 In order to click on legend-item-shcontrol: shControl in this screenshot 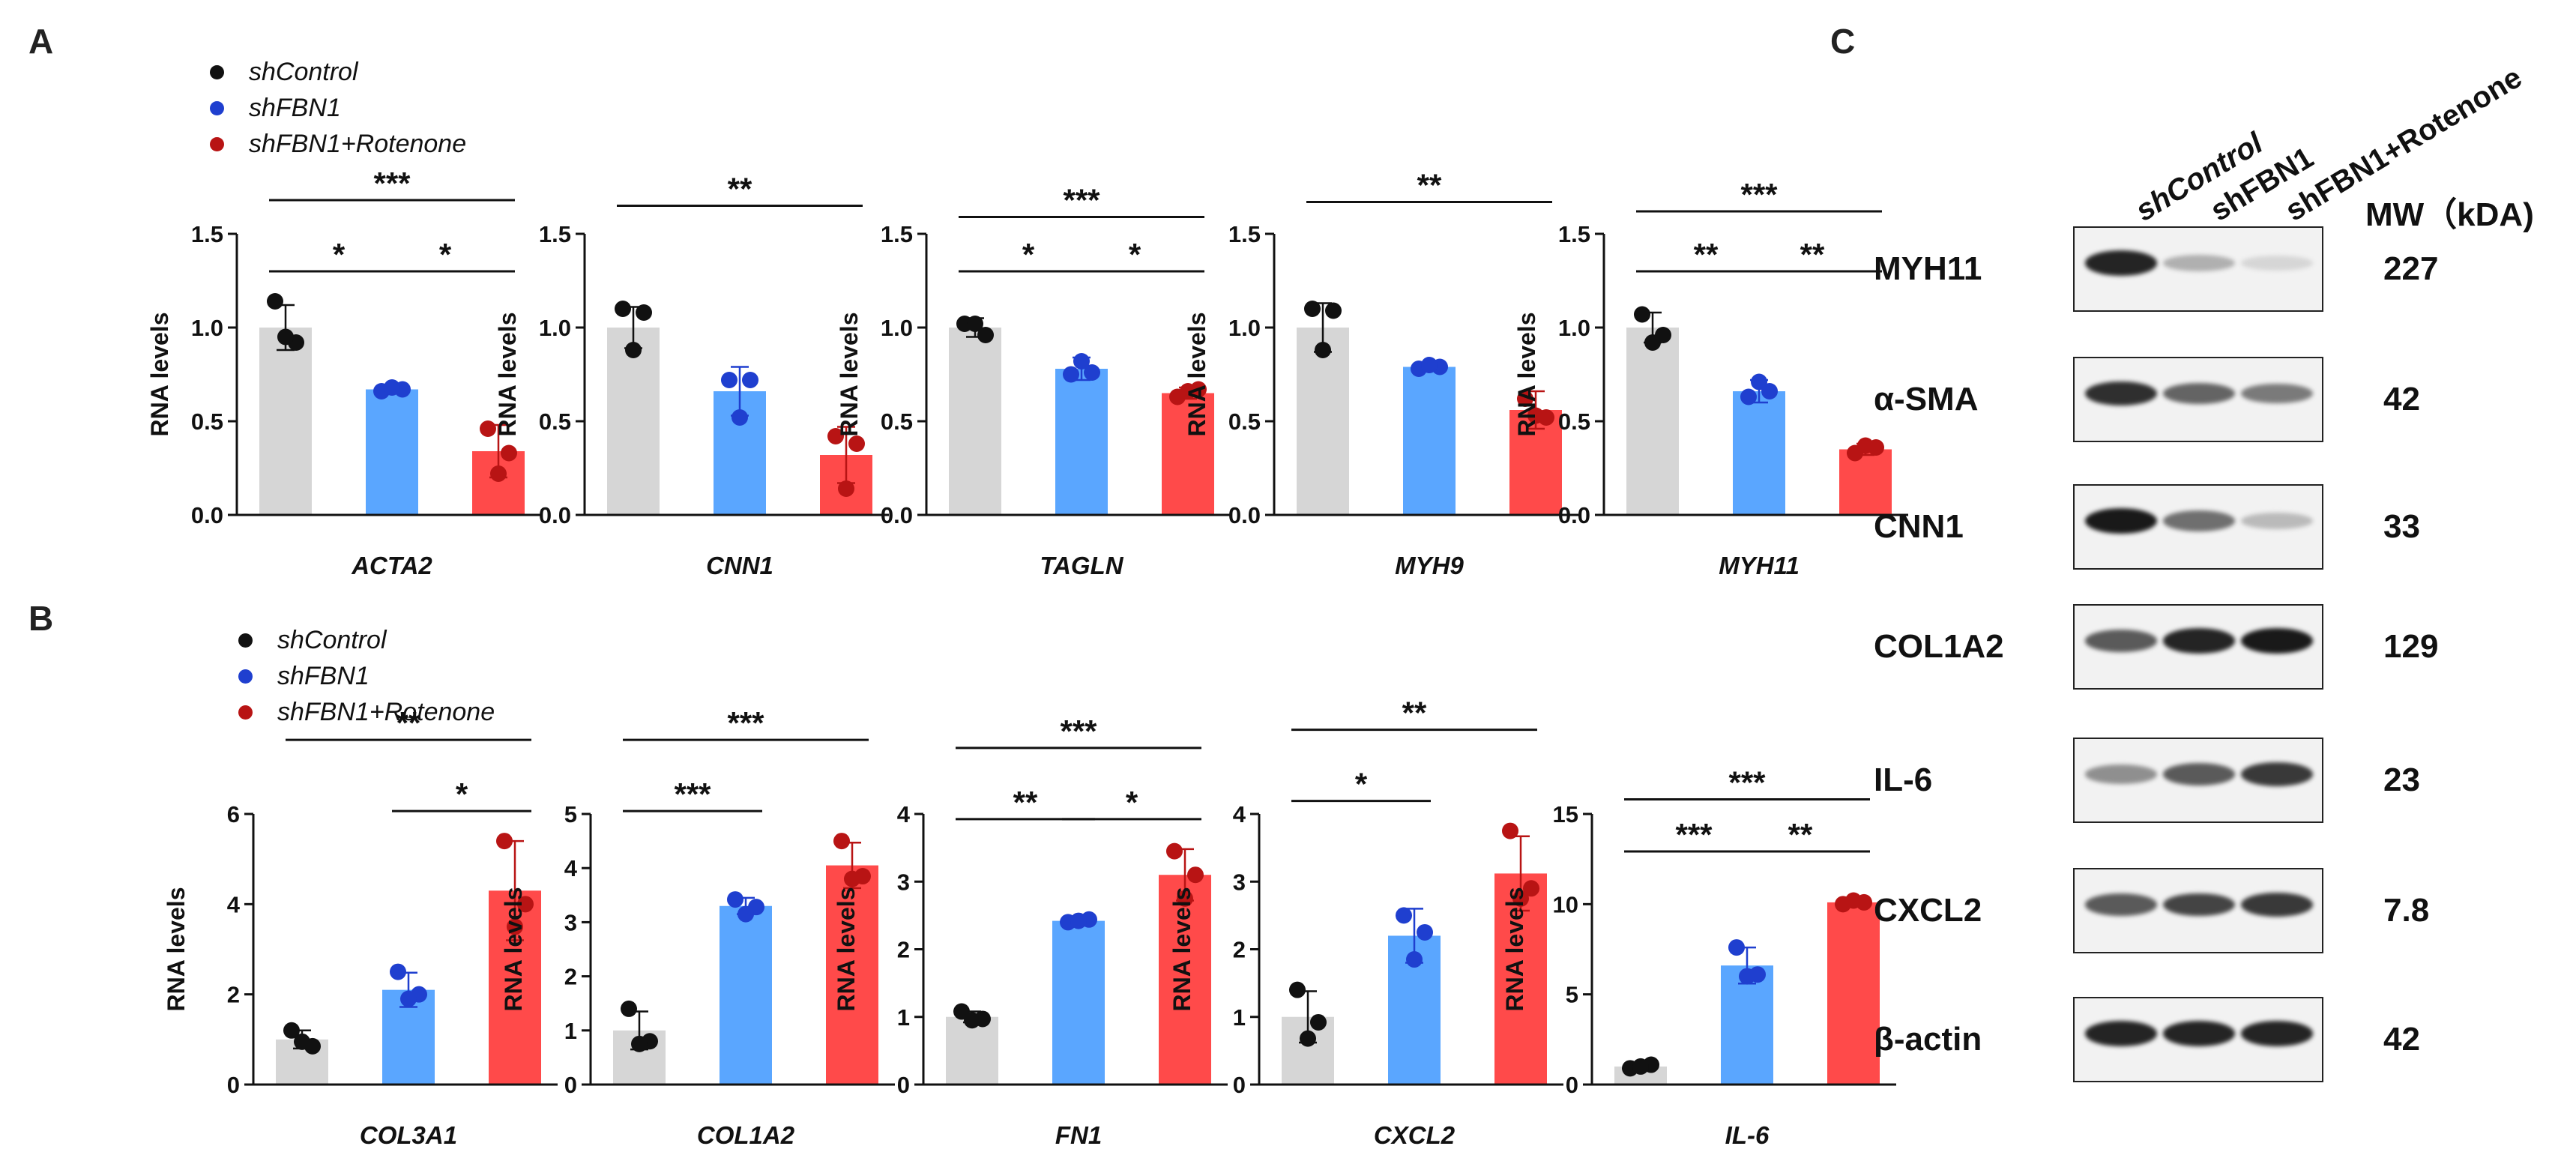, I will do `click(338, 72)`.